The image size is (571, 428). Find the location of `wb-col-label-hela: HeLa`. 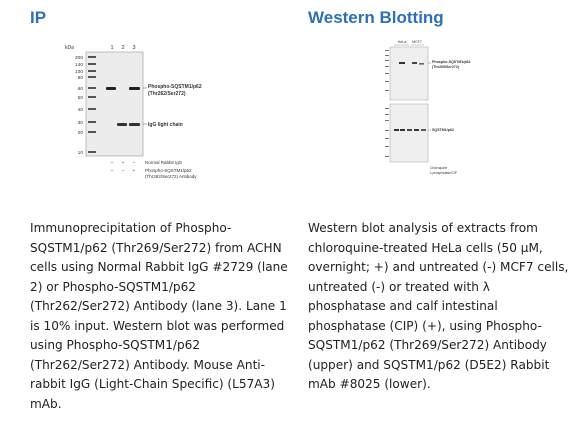

wb-col-label-hela: HeLa is located at coordinates (402, 42).